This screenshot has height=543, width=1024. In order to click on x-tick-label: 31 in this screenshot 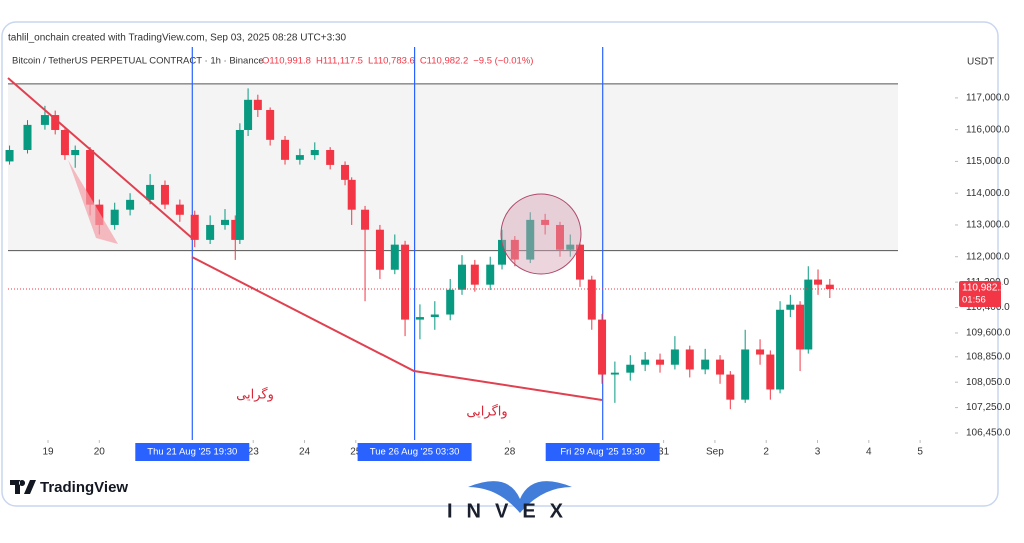, I will do `click(664, 452)`.